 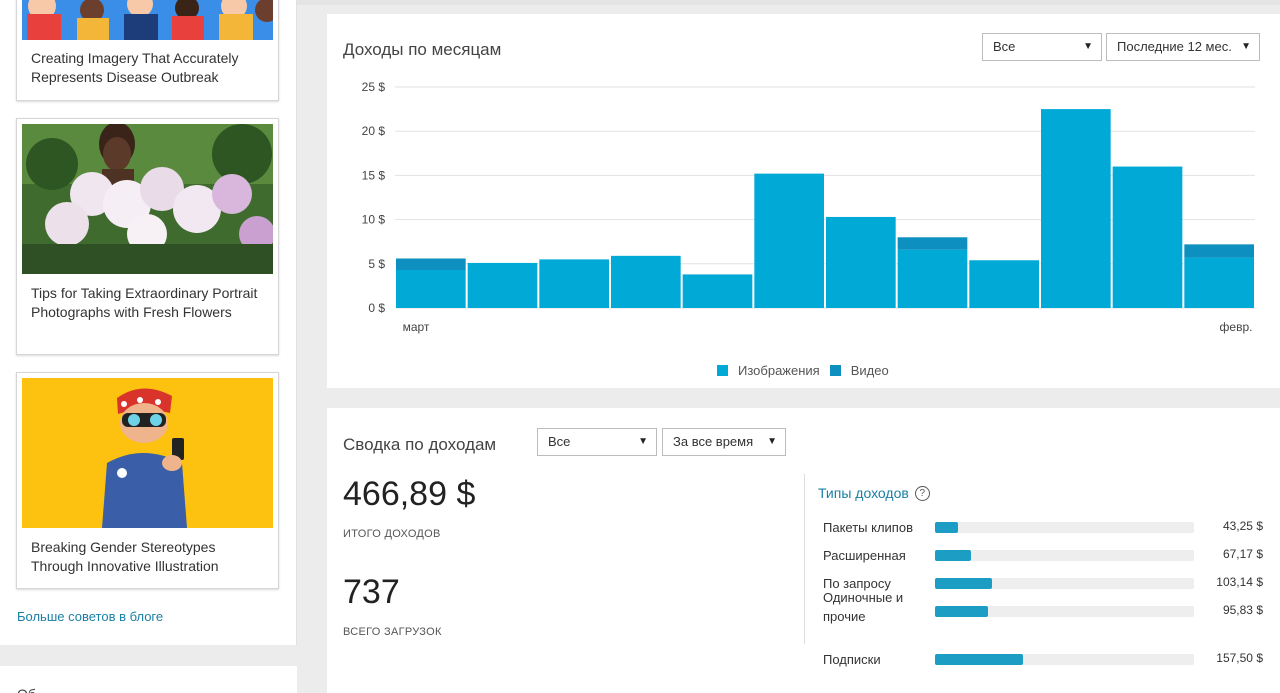 What do you see at coordinates (374, 87) in the screenshot?
I see `y-tick-label: 25 $` at bounding box center [374, 87].